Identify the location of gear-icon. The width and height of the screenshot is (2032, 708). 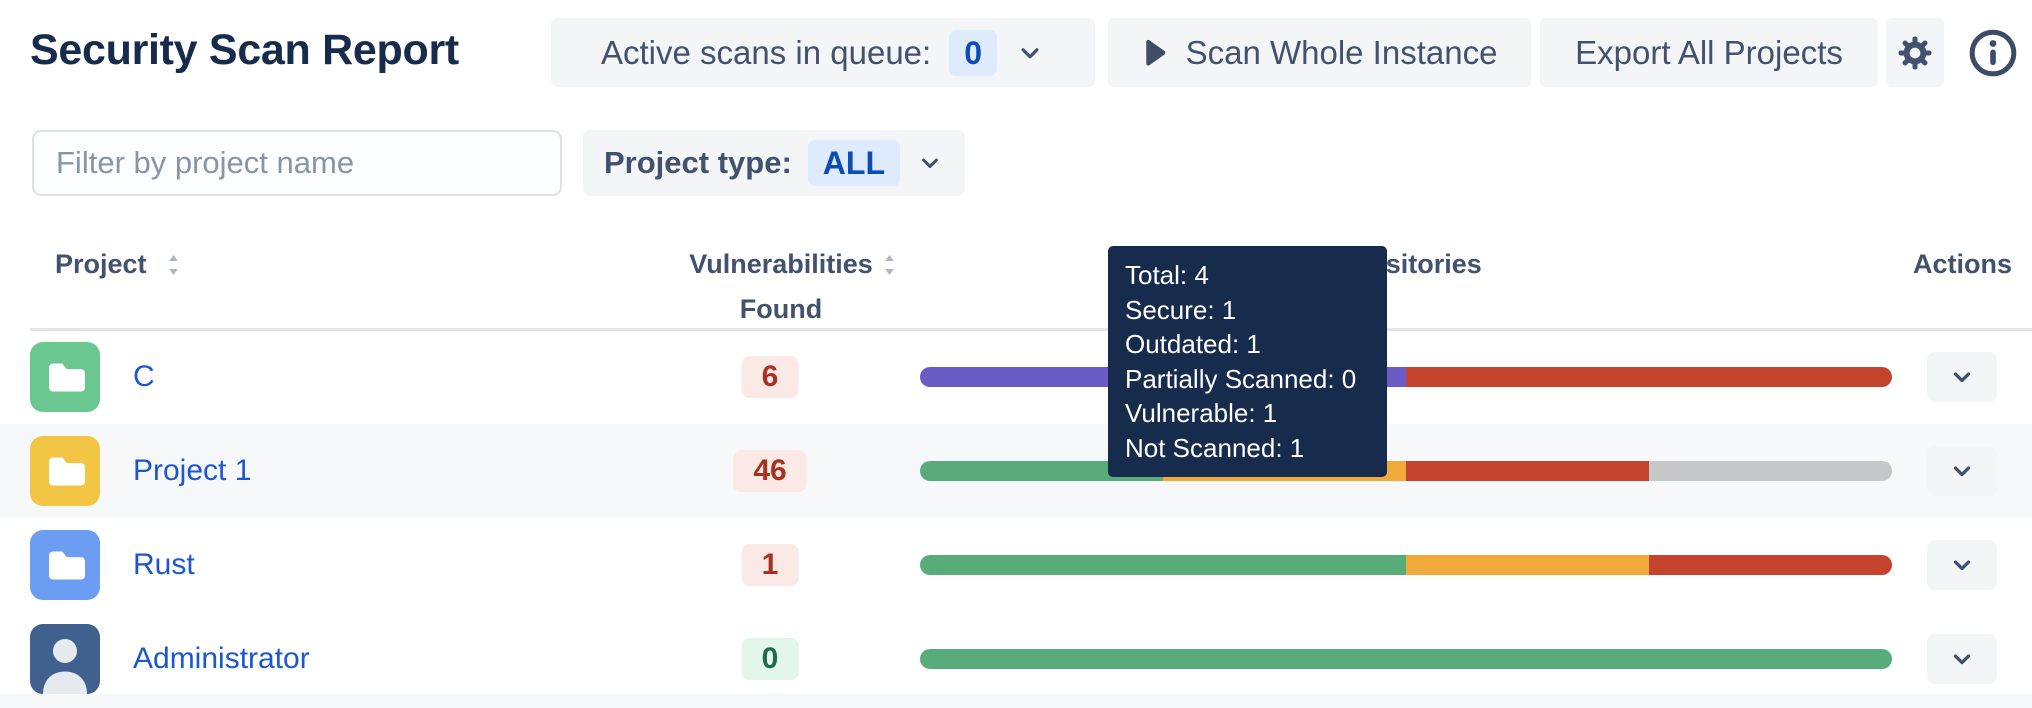
(1915, 52).